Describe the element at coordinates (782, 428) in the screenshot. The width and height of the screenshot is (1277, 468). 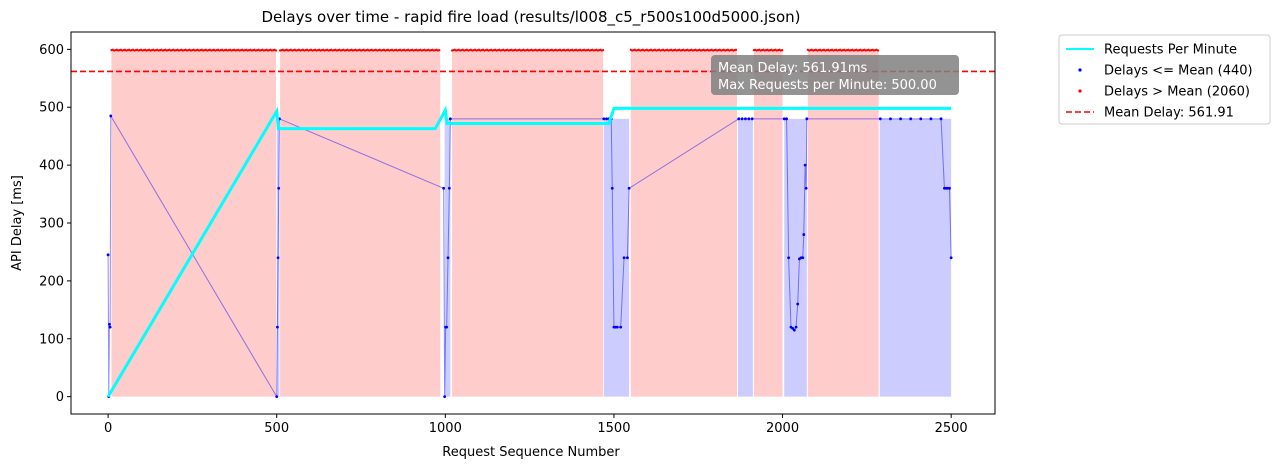
I see `x-tick-label: 2000` at that location.